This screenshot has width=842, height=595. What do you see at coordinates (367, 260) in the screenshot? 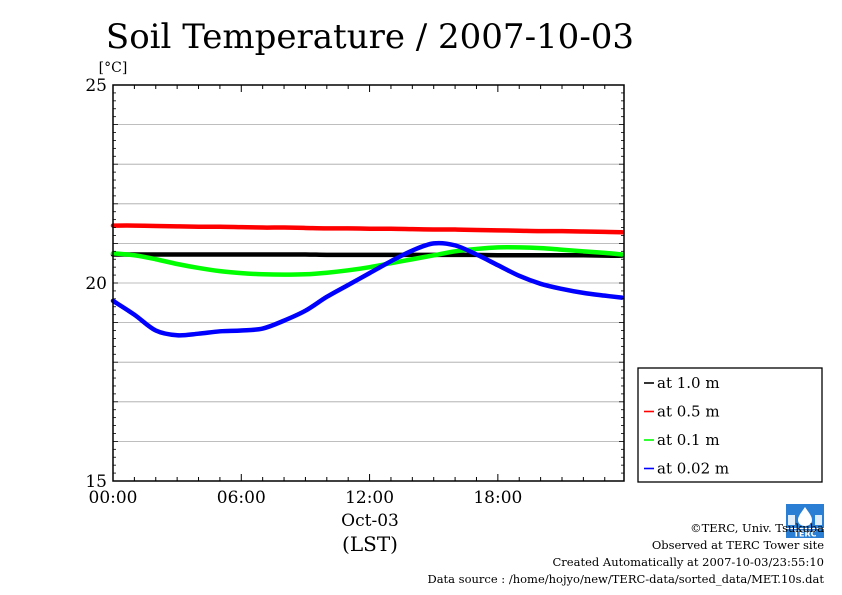
I see `series-line-at-0-1-m` at bounding box center [367, 260].